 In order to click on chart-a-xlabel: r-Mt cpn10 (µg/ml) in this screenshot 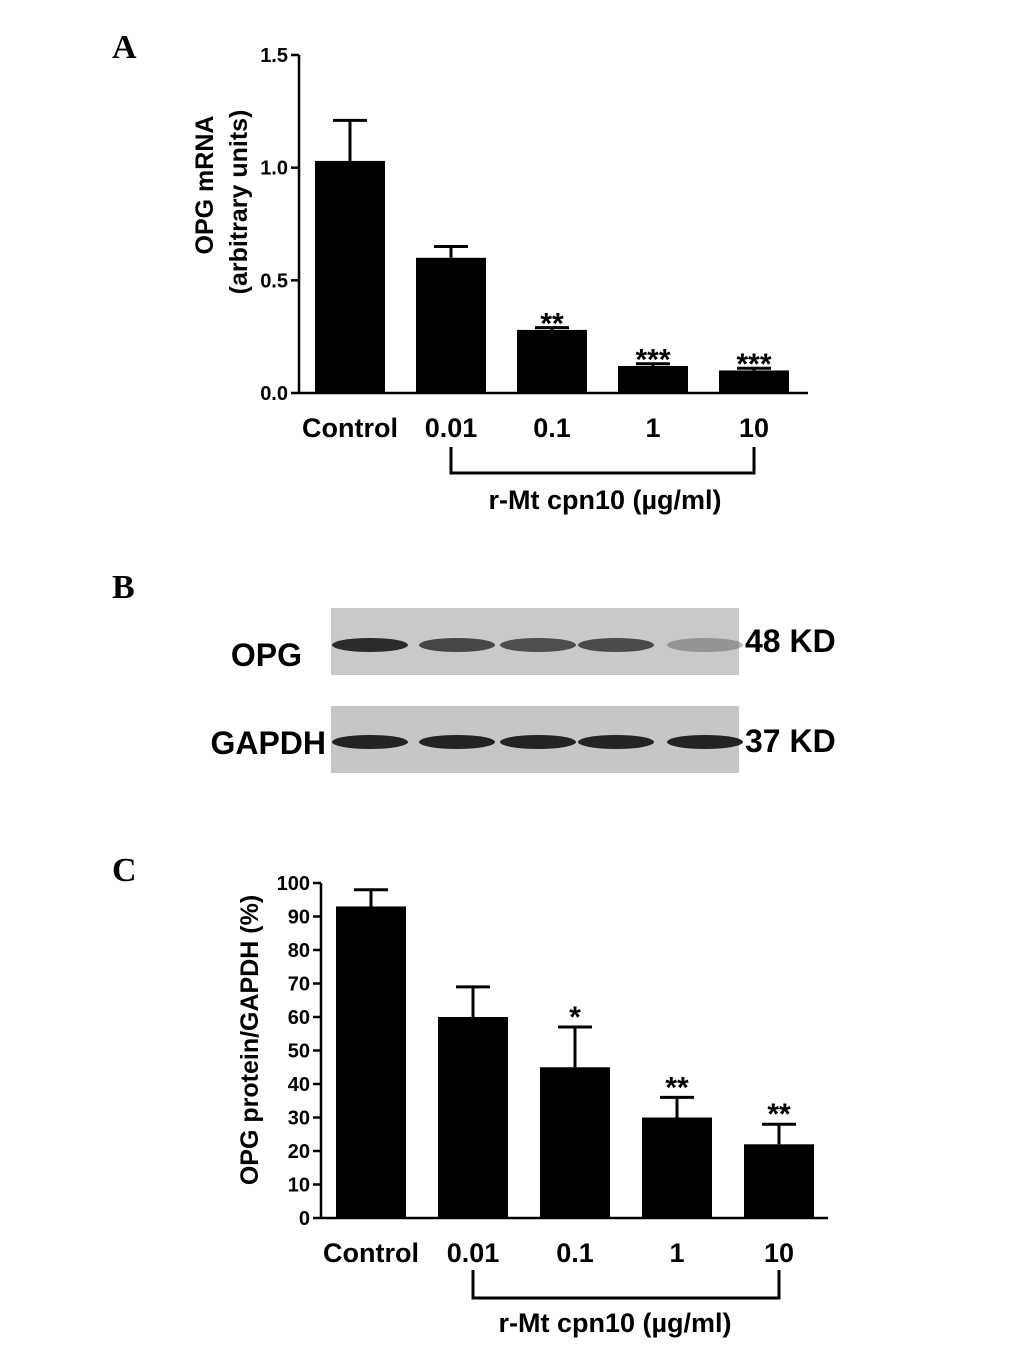, I will do `click(604, 500)`.